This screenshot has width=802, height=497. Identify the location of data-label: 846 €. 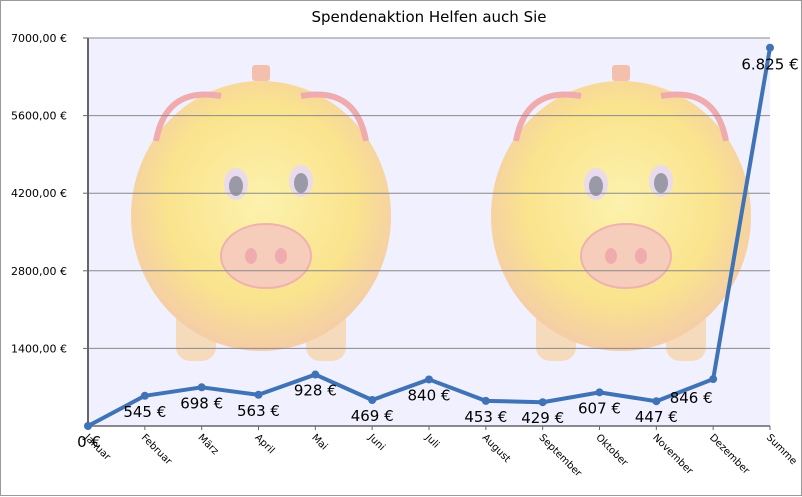
(691, 398).